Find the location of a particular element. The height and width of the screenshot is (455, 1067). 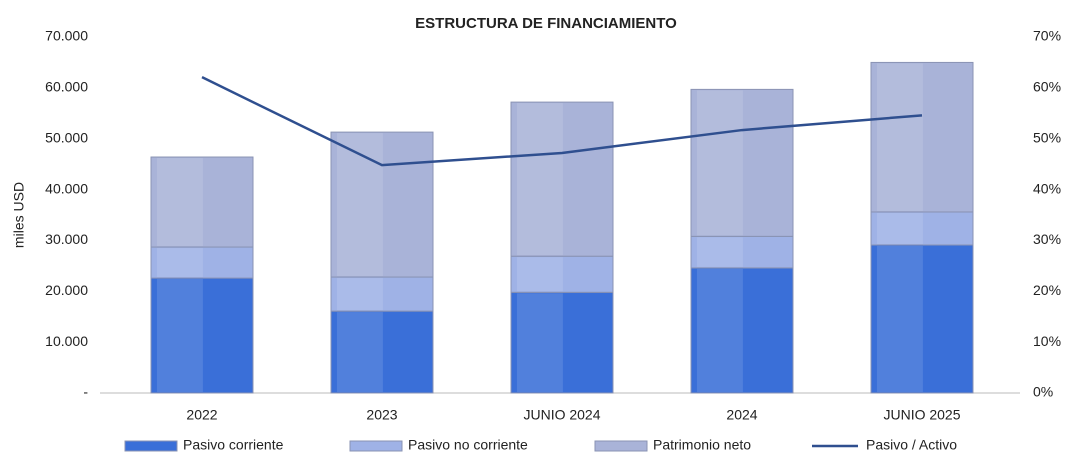

legend-label: Pasivo corriente is located at coordinates (233, 445).